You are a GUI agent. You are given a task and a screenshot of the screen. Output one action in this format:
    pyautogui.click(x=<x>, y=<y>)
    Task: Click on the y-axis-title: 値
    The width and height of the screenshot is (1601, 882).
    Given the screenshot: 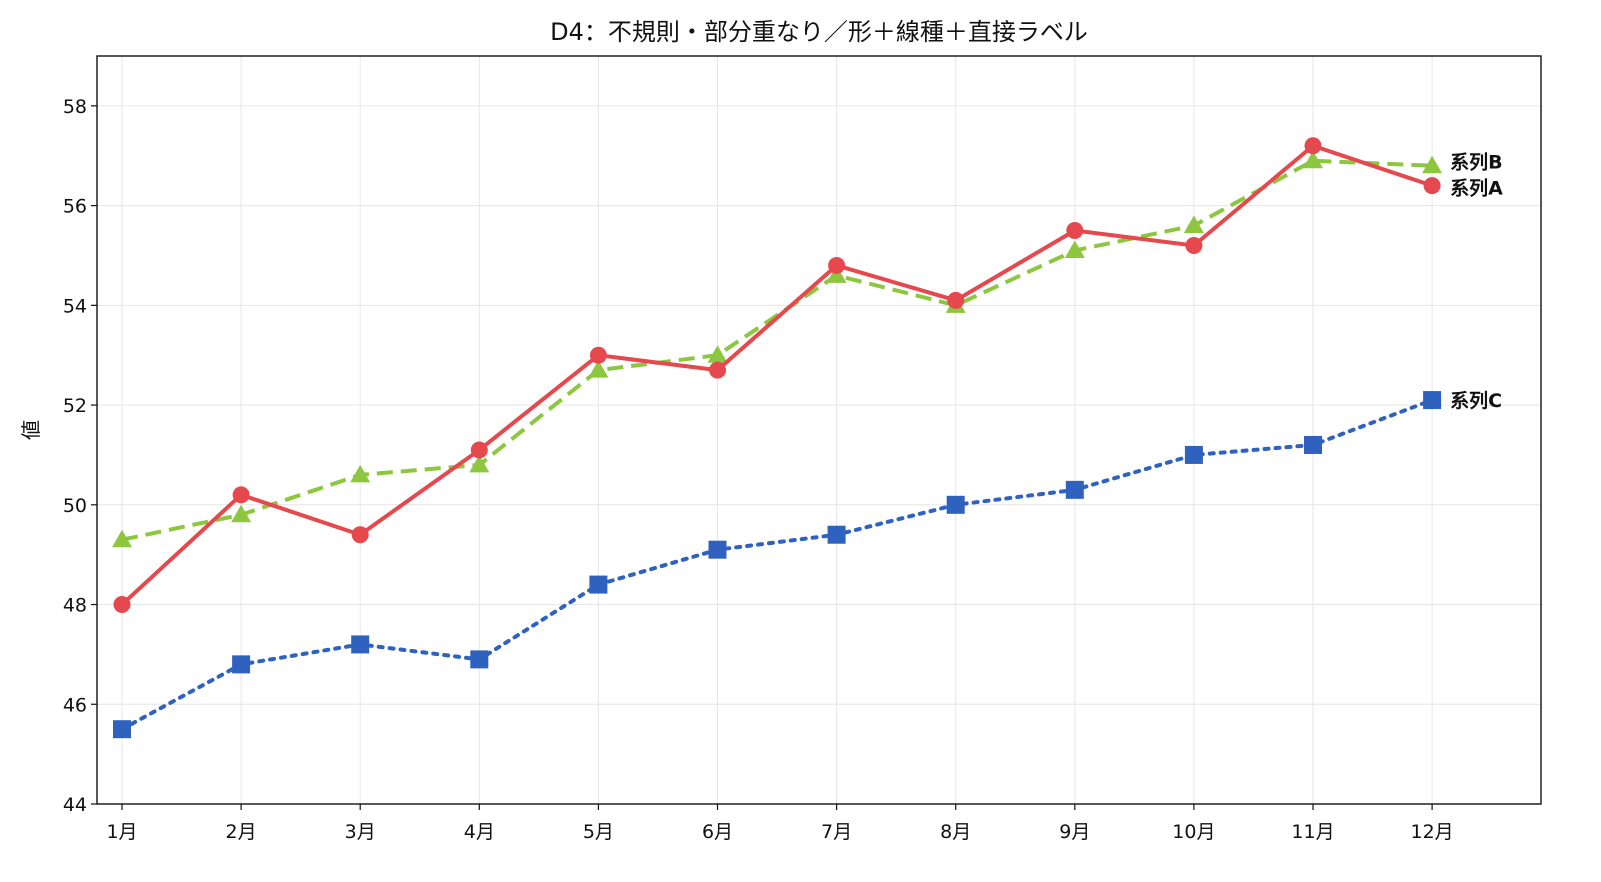 What is the action you would take?
    pyautogui.click(x=31, y=430)
    